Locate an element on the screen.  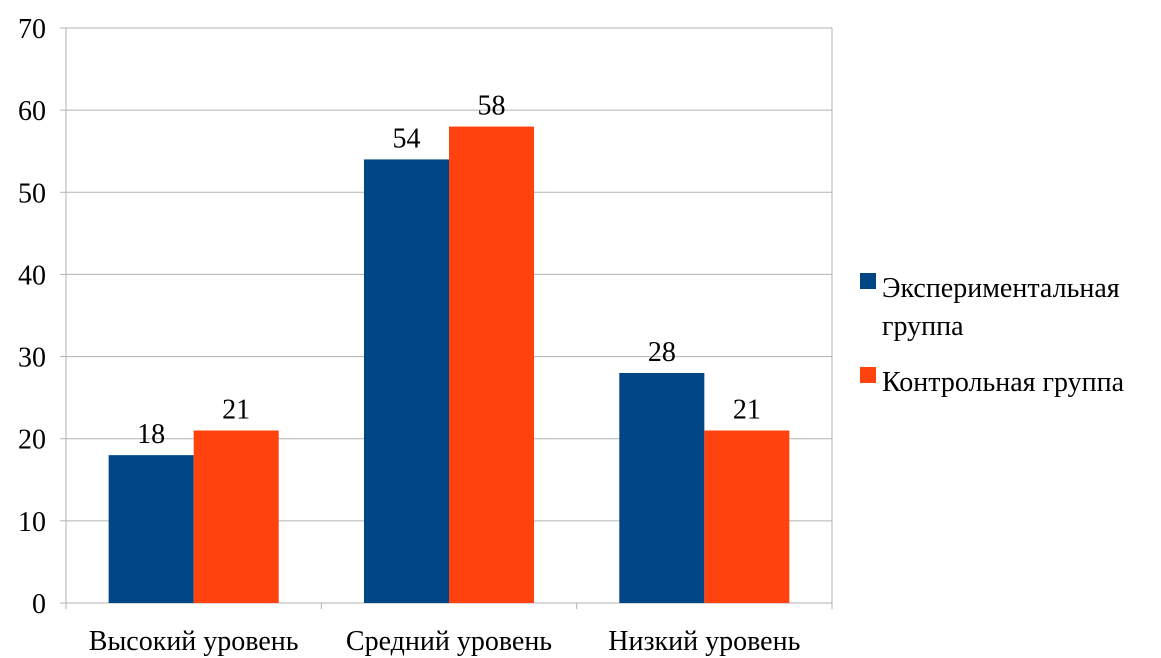
x-category-label: Высокий уровень is located at coordinates (194, 641).